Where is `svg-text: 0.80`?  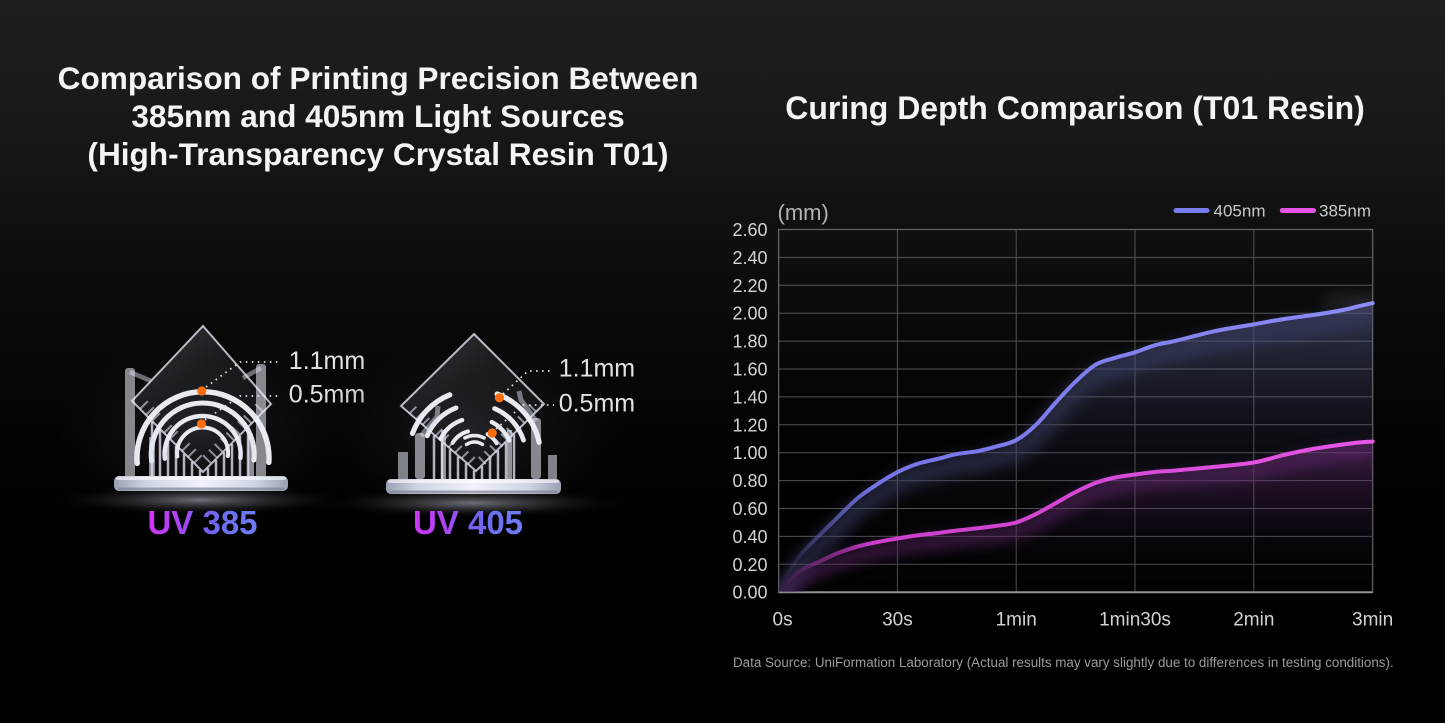 svg-text: 0.80 is located at coordinates (749, 481).